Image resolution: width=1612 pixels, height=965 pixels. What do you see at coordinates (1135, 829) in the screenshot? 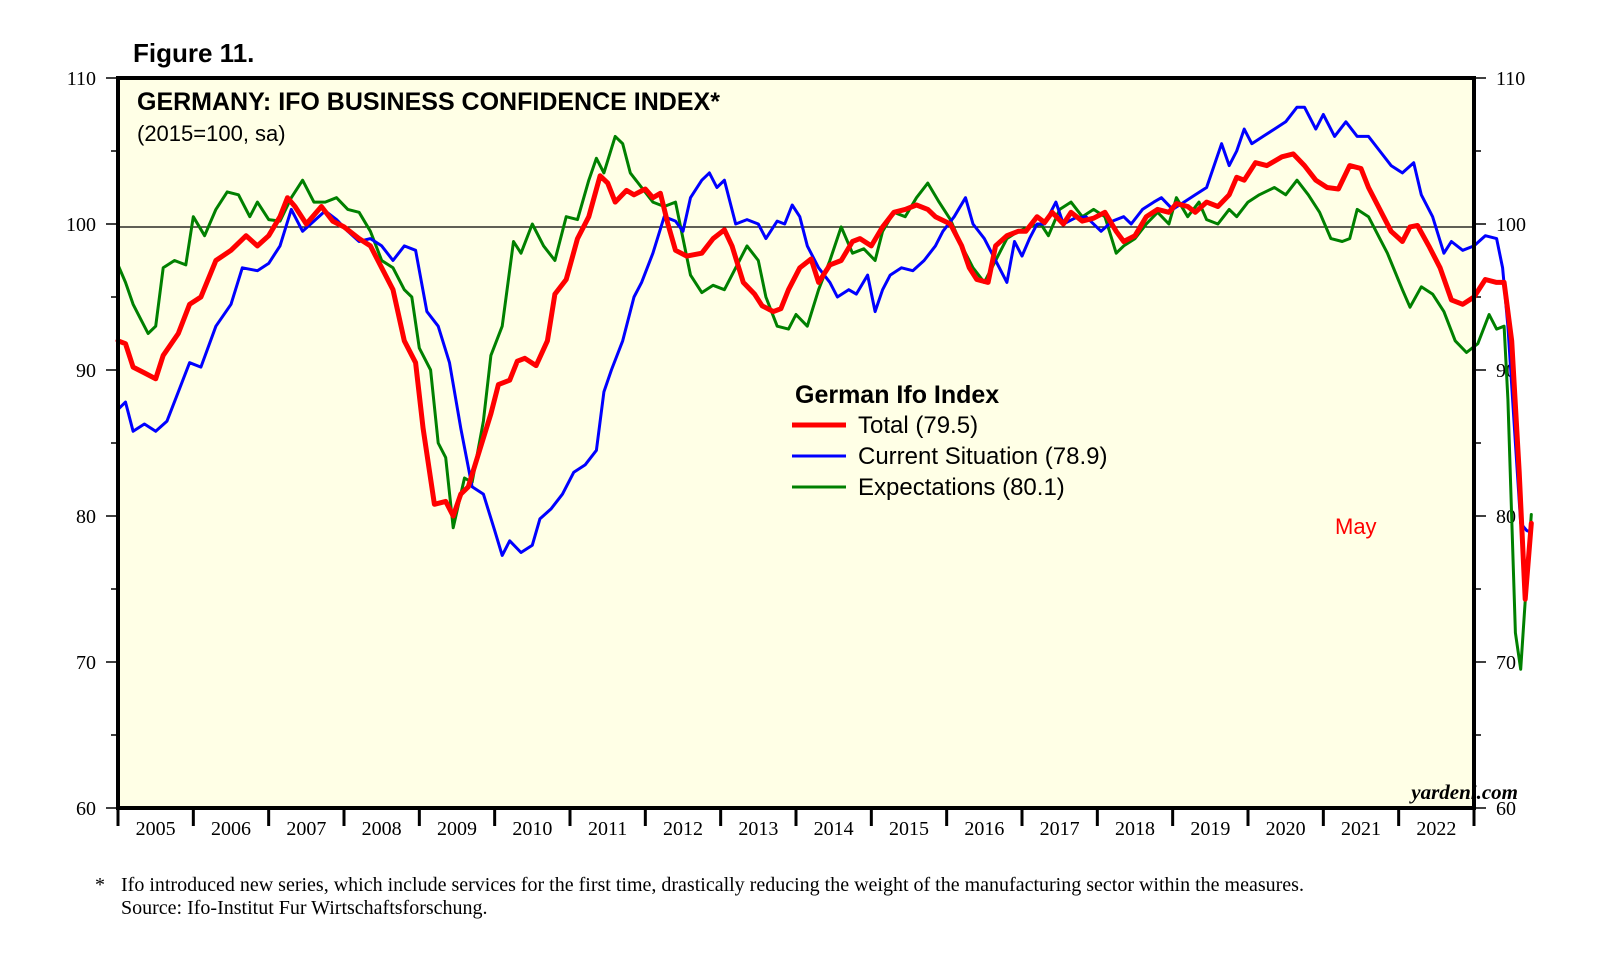
I see `x-tick-label: 2018` at bounding box center [1135, 829].